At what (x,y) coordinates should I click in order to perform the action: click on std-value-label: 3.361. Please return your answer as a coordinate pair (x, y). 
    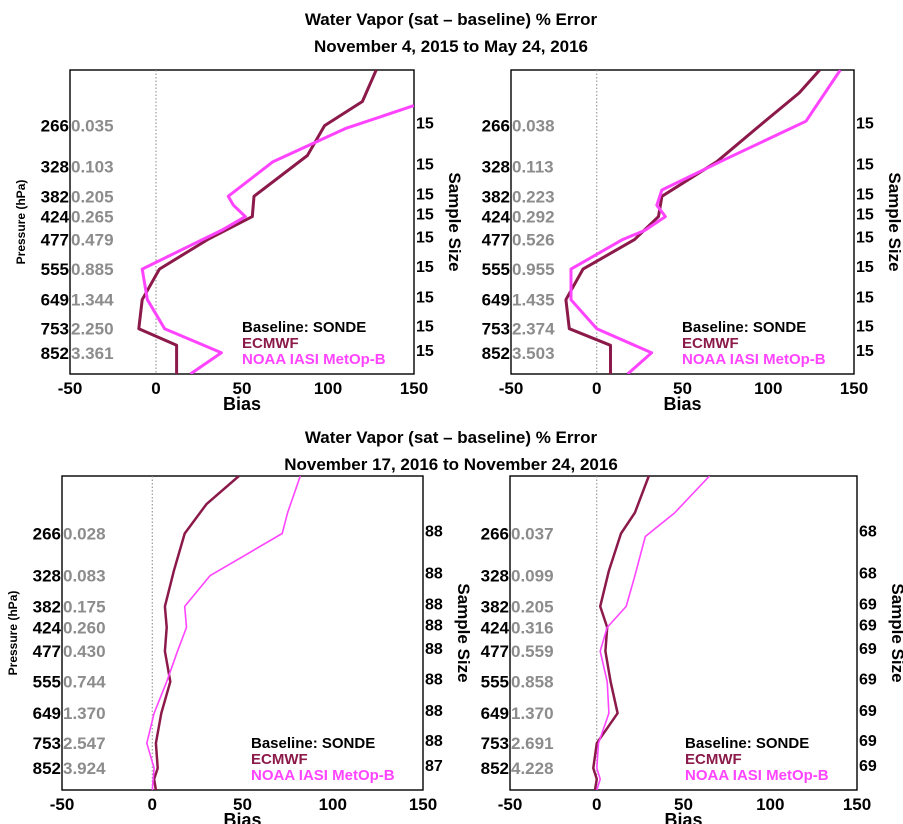
    Looking at the image, I should click on (92, 353).